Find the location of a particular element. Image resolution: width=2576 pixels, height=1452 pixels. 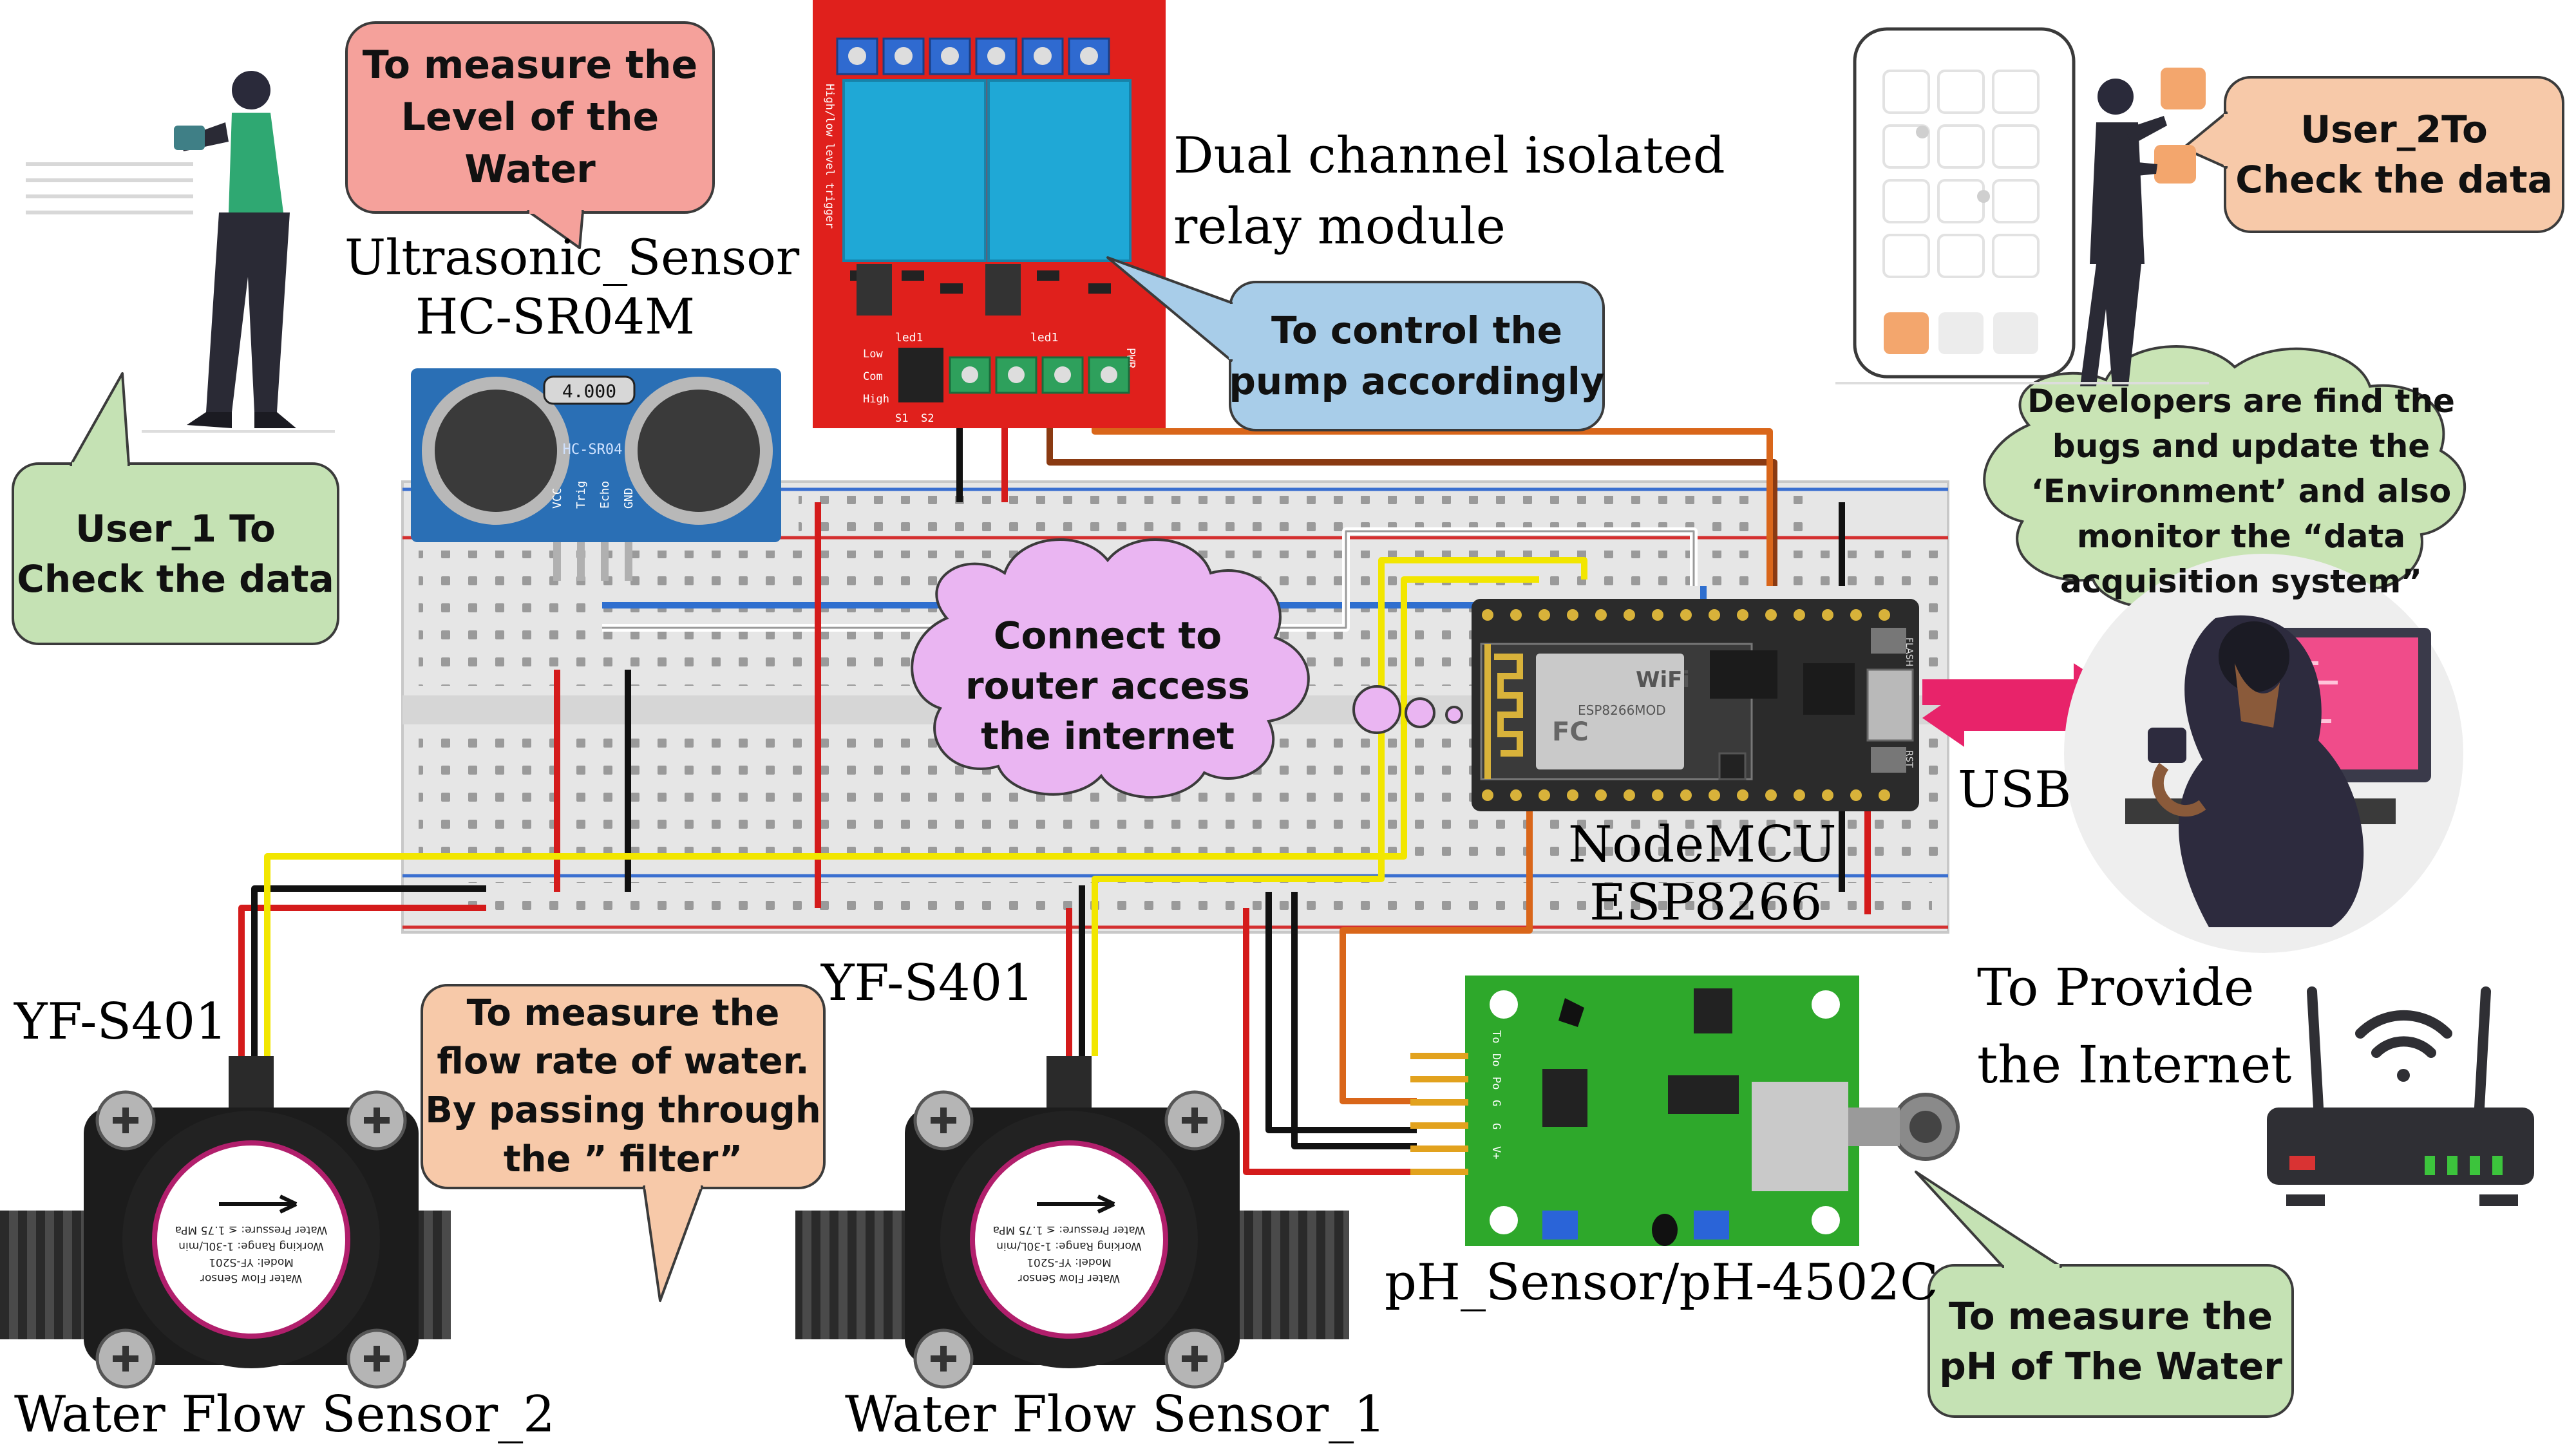

internet-line: the internet is located at coordinates (1108, 737).